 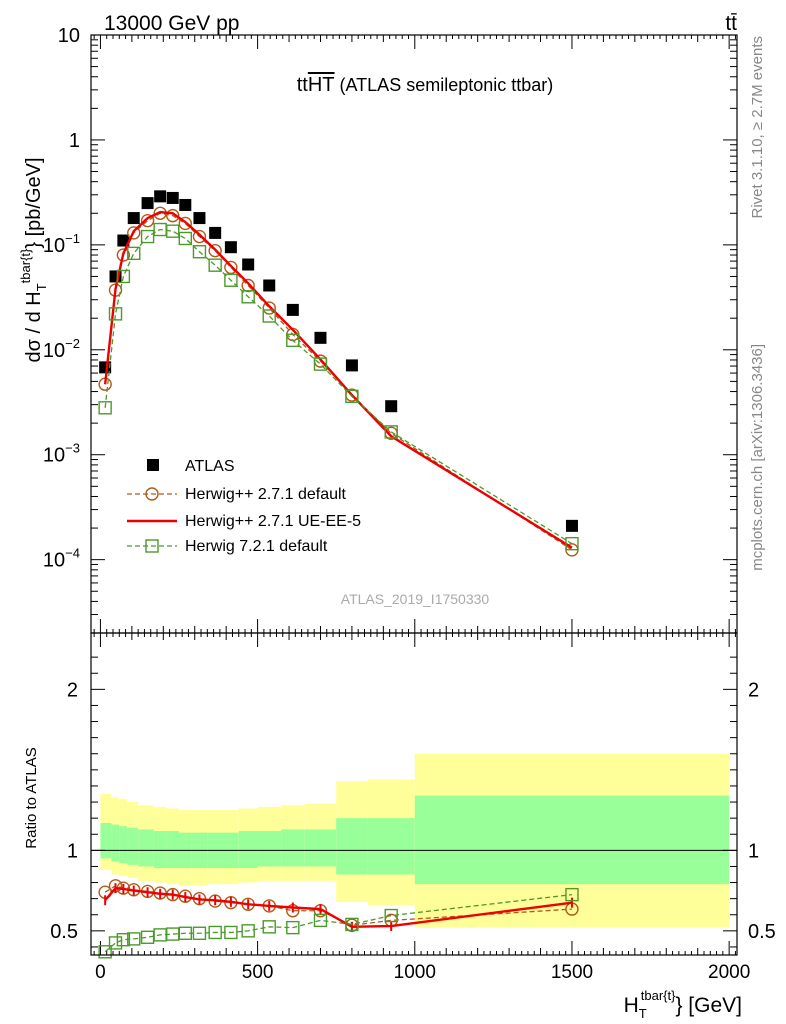 What do you see at coordinates (757, 127) in the screenshot?
I see `rivet-label: Rivet 3.1.10, ≥ 2.7M events` at bounding box center [757, 127].